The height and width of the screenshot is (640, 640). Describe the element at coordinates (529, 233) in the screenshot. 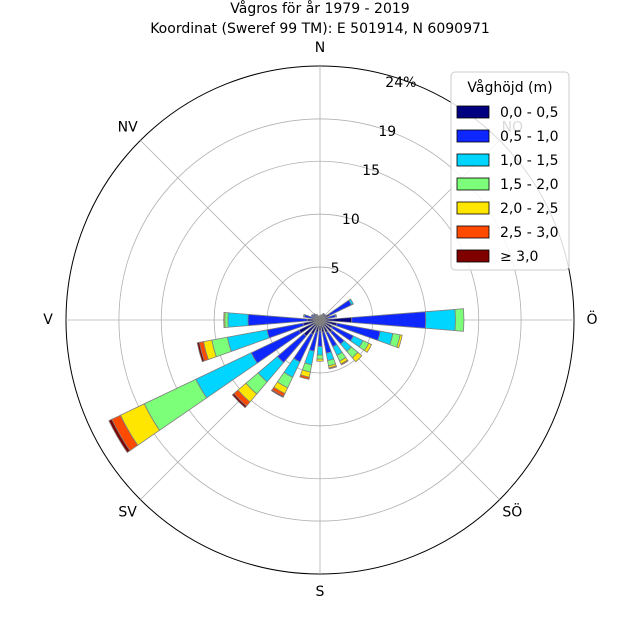

I see `legend-entry-label: 2,5 - 3,0` at that location.